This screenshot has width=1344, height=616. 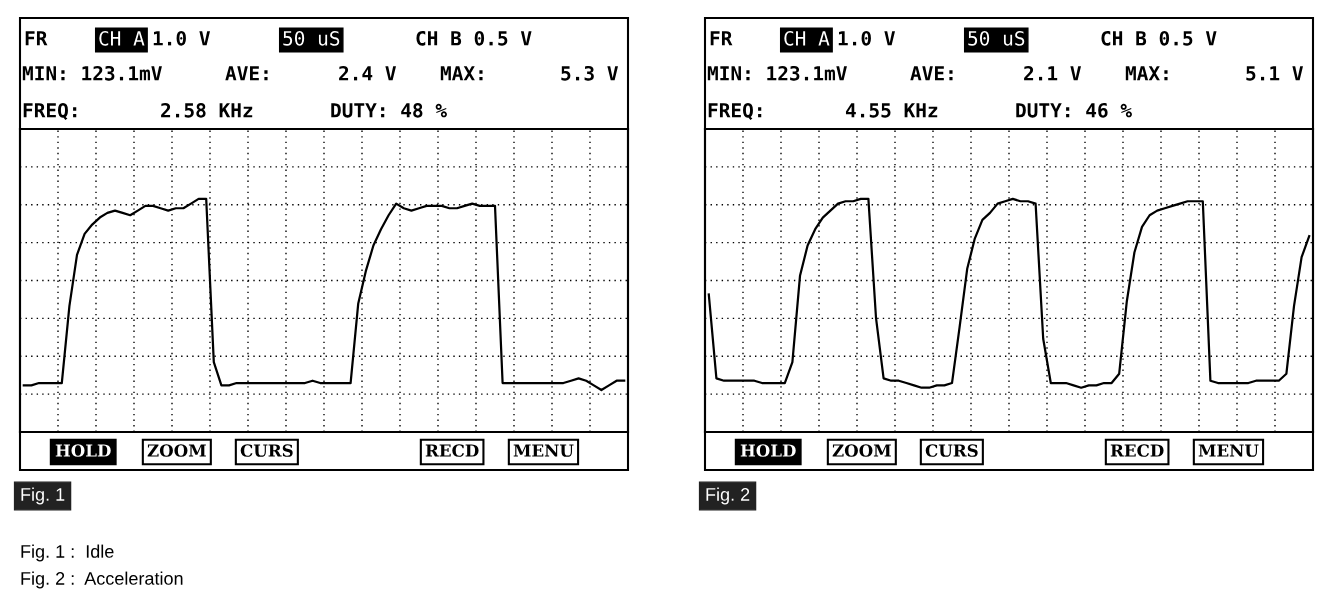 I want to click on text: 4.55 KHz, so click(x=891, y=110).